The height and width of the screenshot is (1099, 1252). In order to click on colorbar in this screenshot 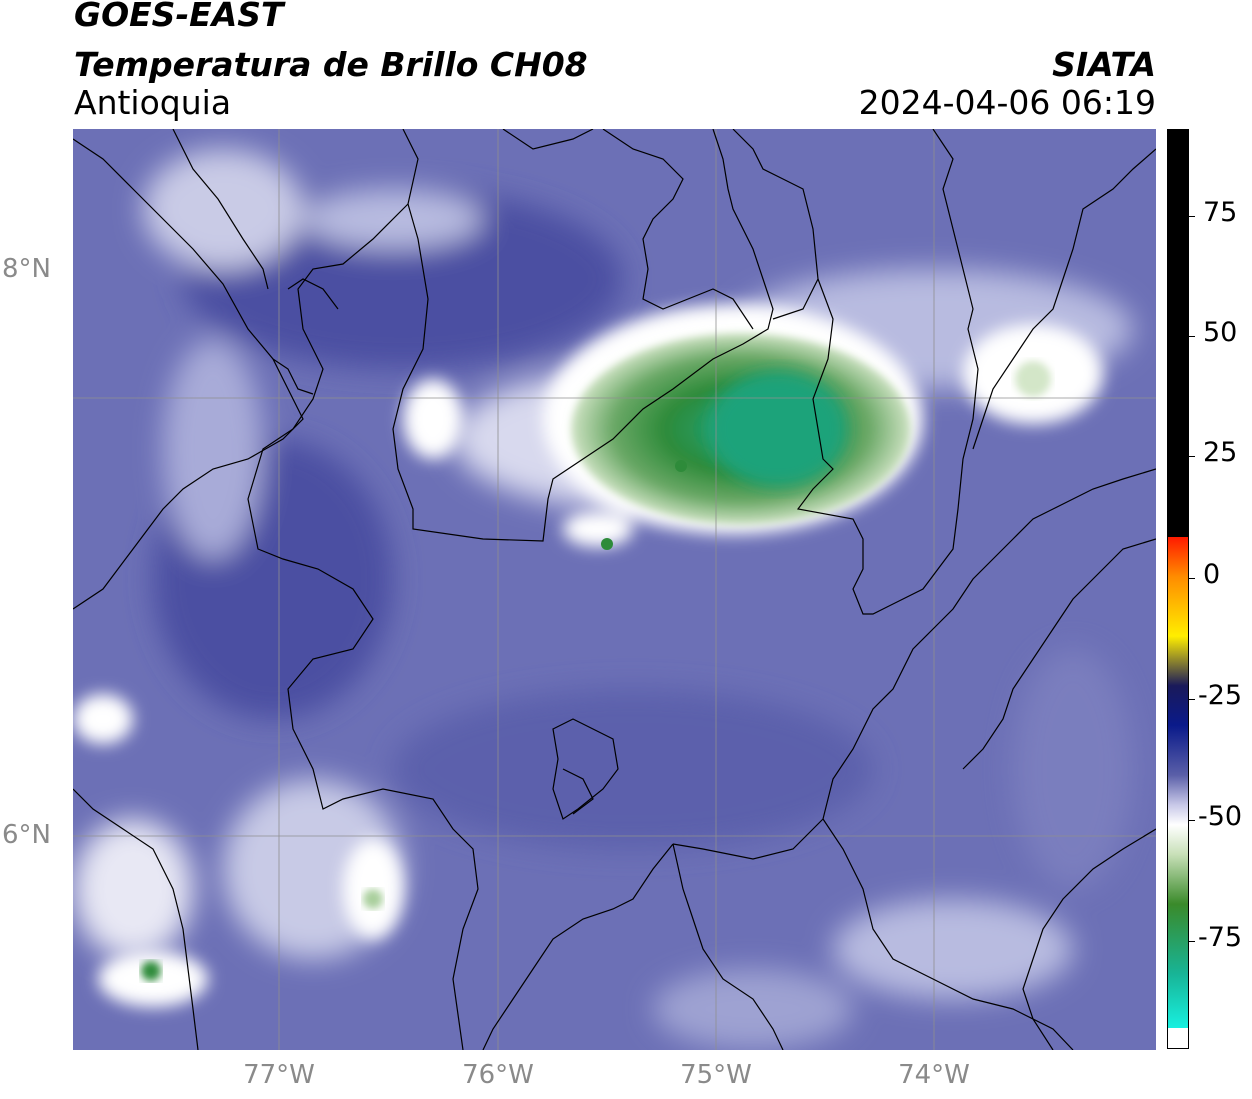, I will do `click(1178, 589)`.